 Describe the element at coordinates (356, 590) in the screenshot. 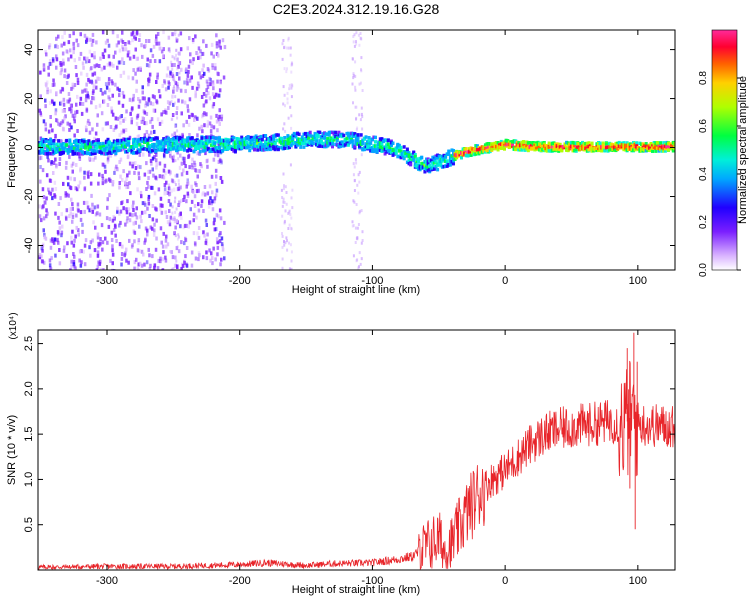

I see `snr-x-label: Height of straight line (km)` at that location.